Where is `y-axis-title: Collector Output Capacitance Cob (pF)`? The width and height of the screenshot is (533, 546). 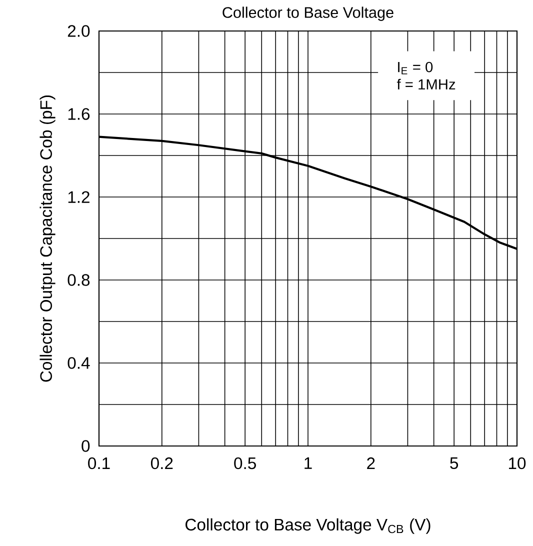
y-axis-title: Collector Output Capacitance Cob (pF) is located at coordinates (48, 239).